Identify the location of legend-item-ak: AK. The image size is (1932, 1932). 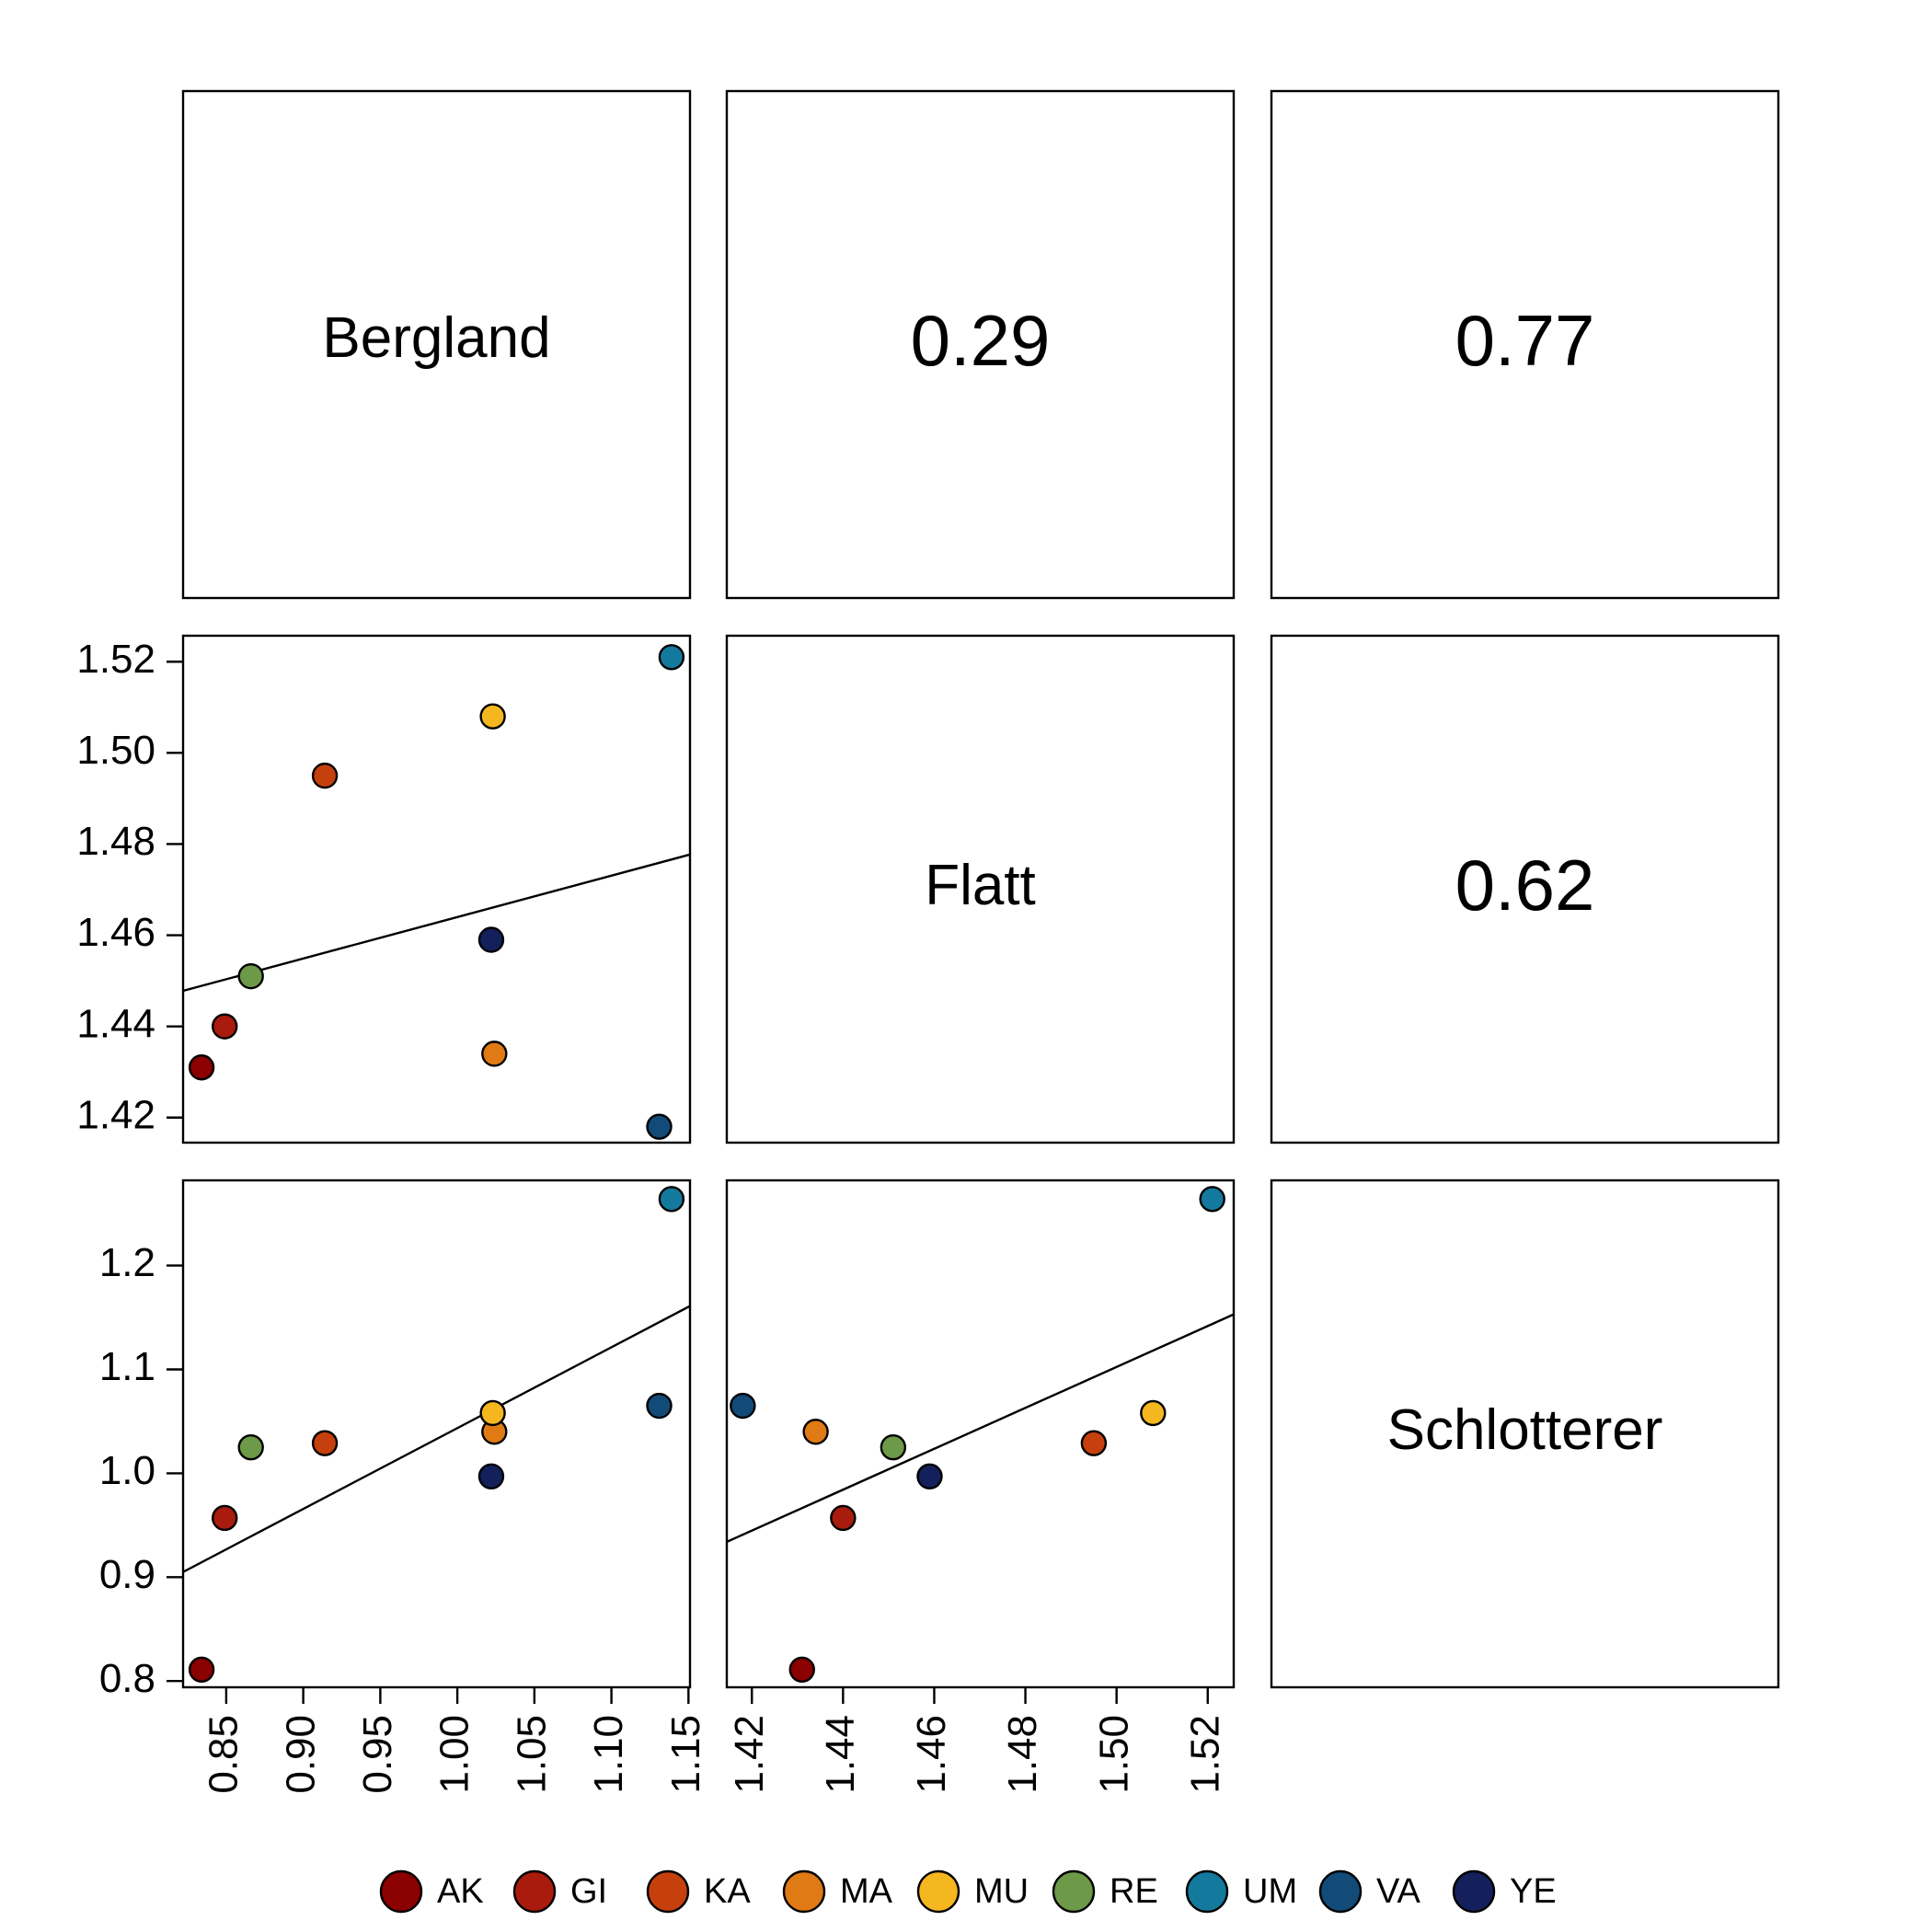
(431, 1891).